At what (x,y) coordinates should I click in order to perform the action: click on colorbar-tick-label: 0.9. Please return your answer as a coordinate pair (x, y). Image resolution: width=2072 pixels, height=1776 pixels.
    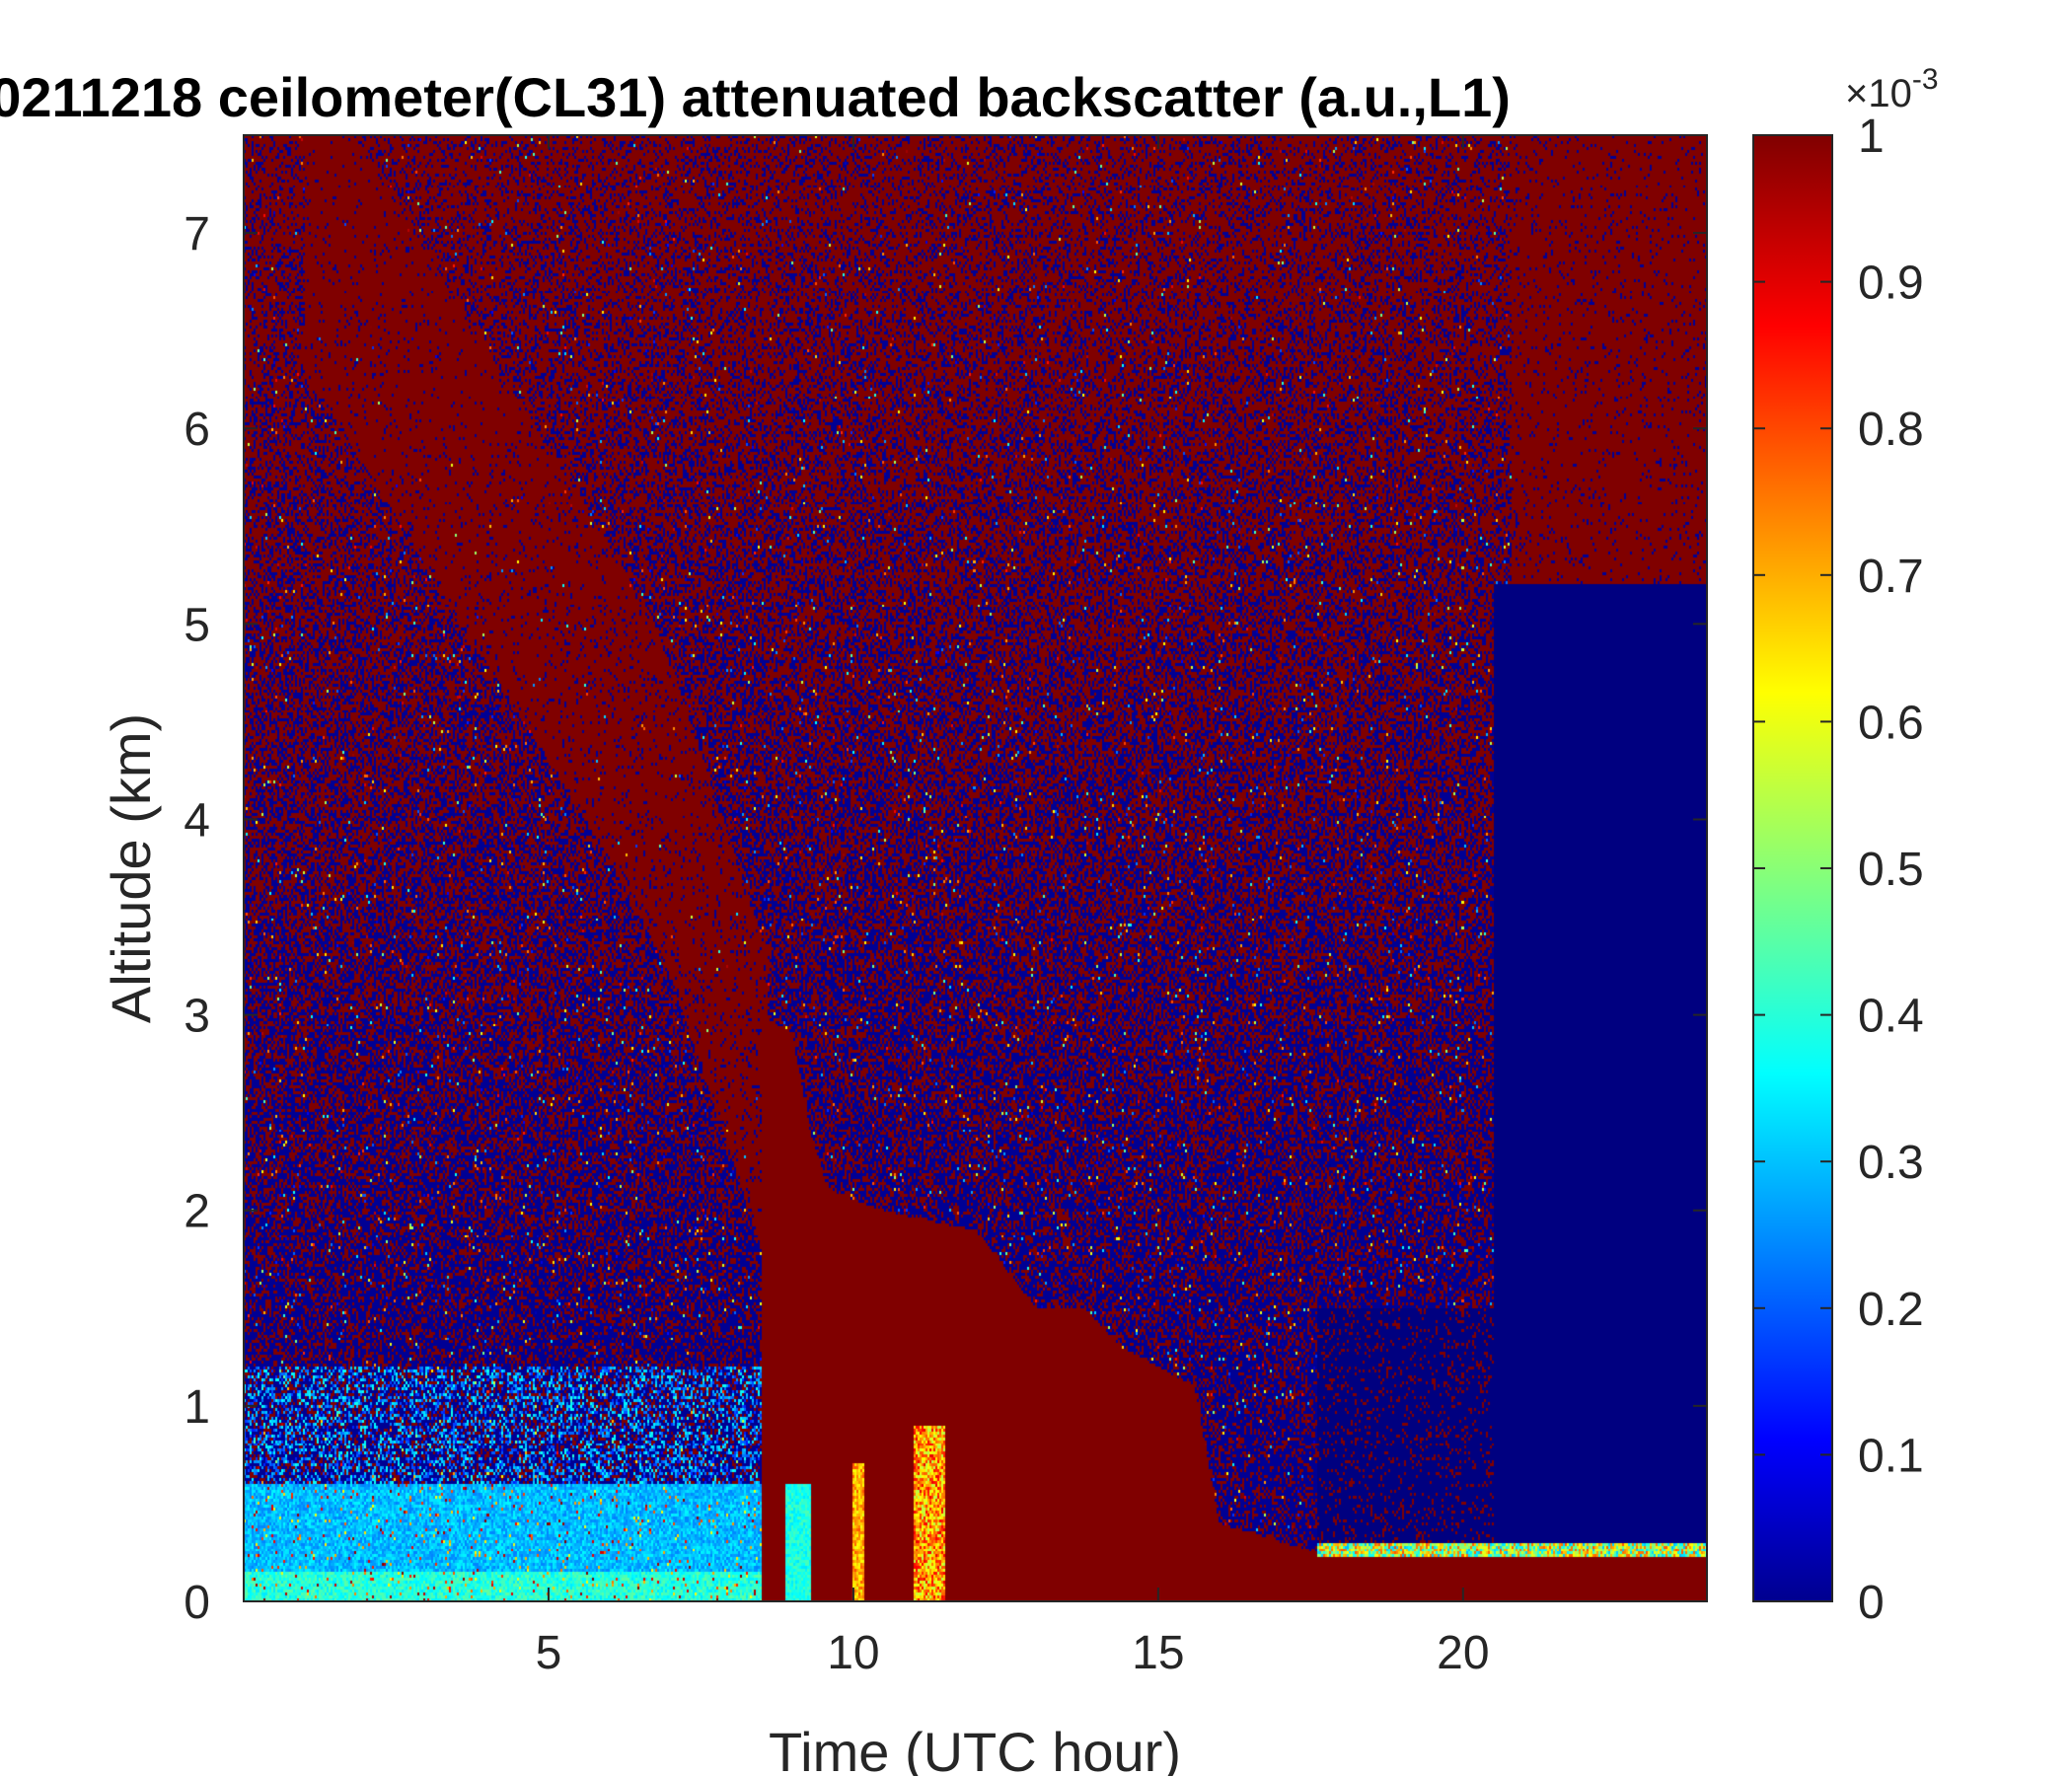
    Looking at the image, I should click on (1891, 284).